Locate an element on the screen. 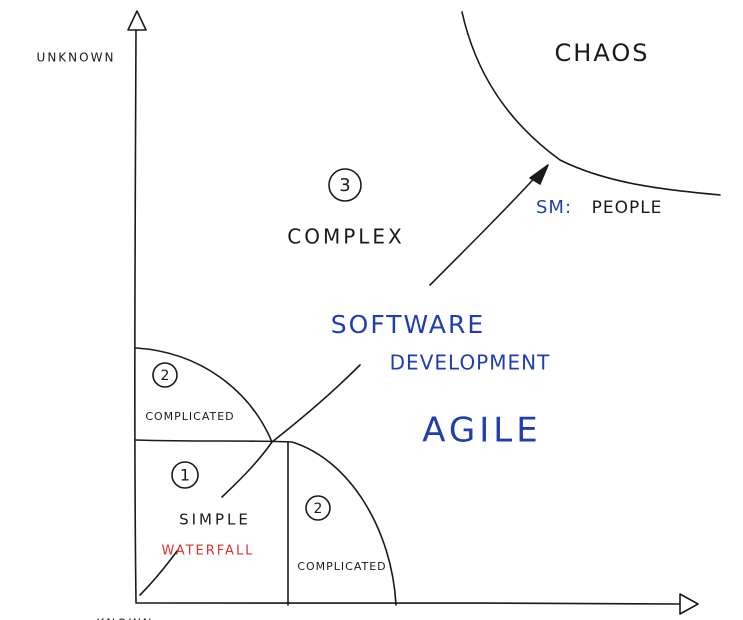  region-label: SIMPLE is located at coordinates (215, 520).